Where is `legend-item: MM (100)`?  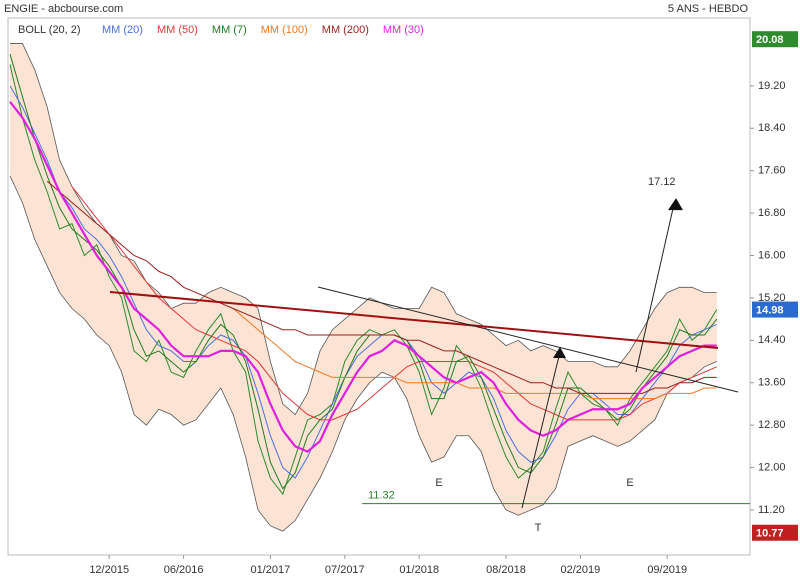 legend-item: MM (100) is located at coordinates (284, 30).